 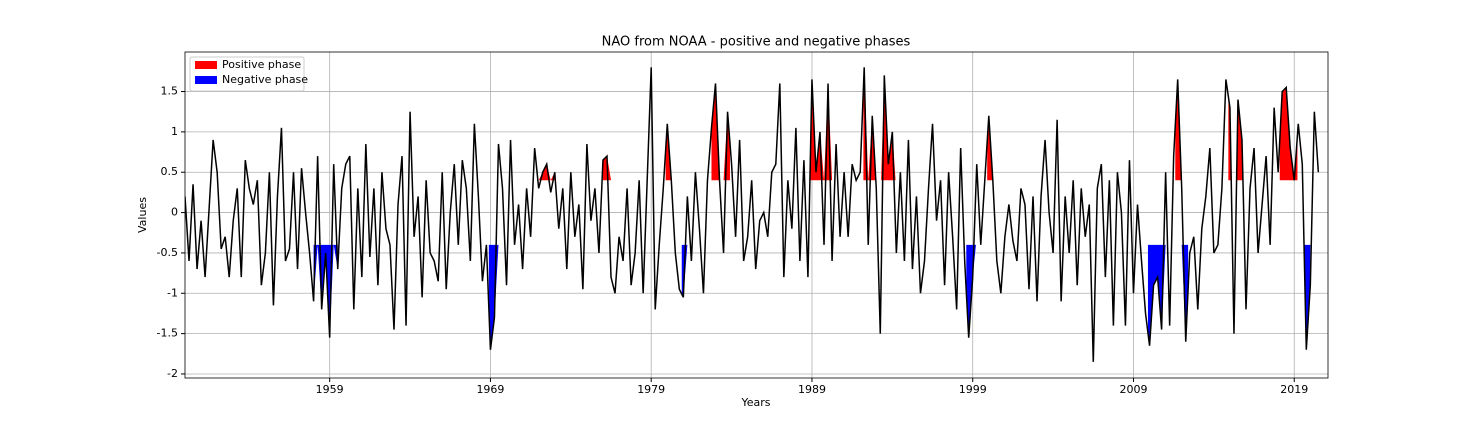 I want to click on y-tick-label: -2, so click(x=172, y=373).